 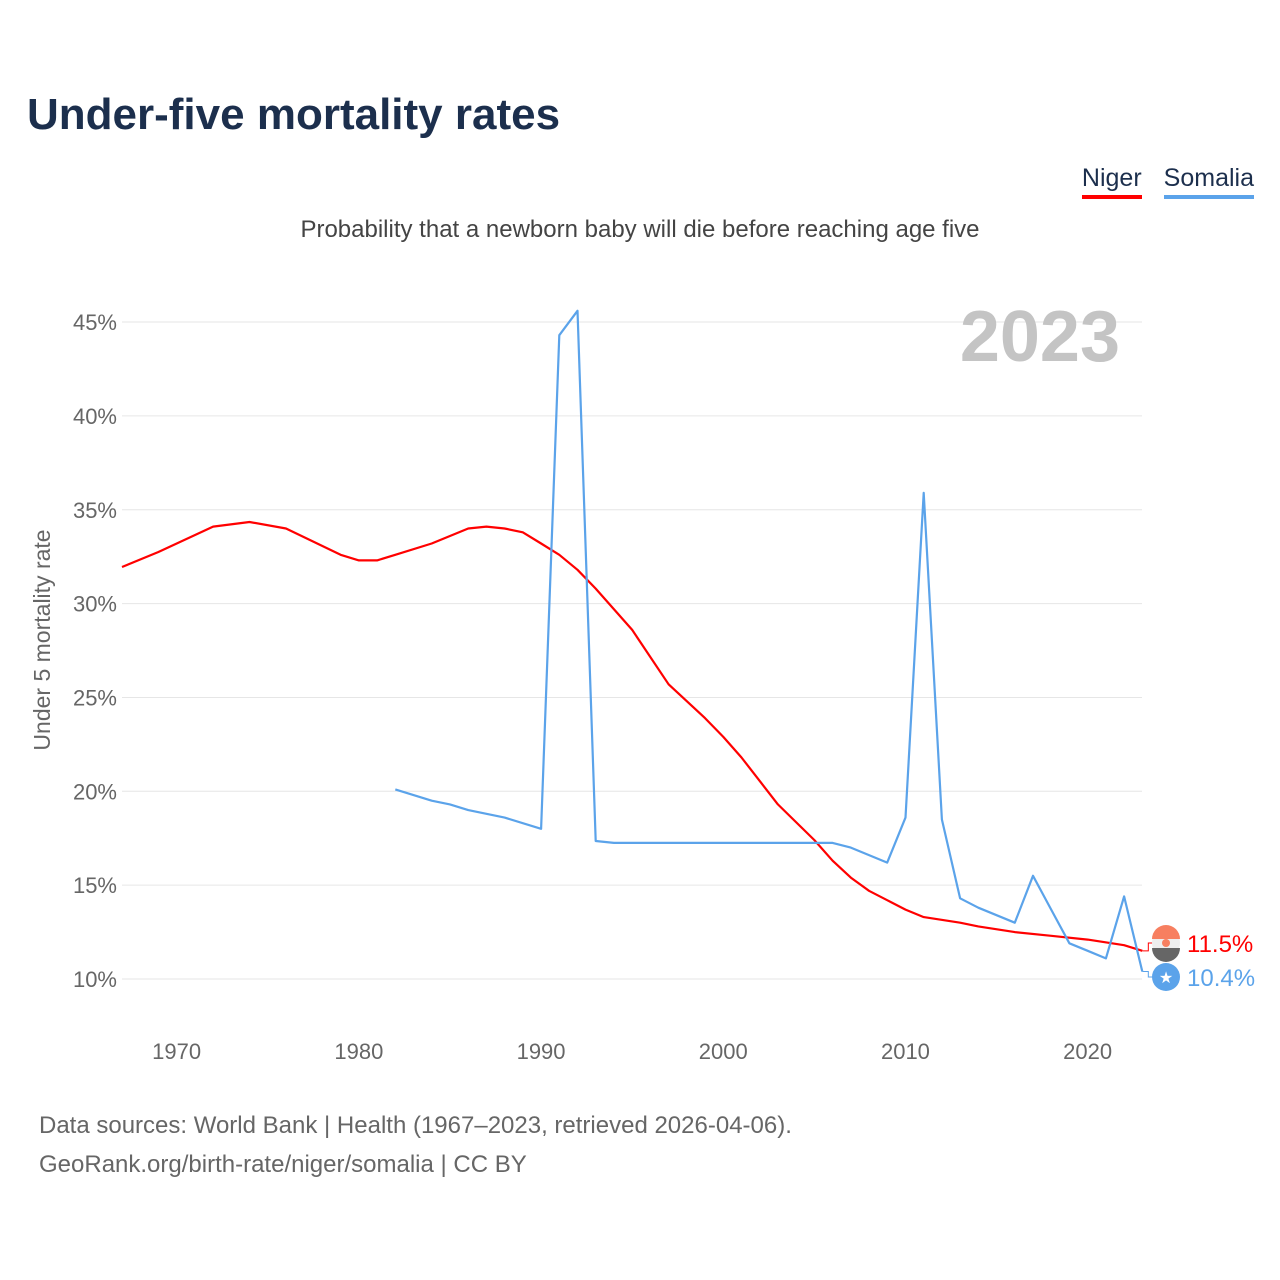 What do you see at coordinates (42, 639) in the screenshot?
I see `y-axis-label: Under 5 mortality rate` at bounding box center [42, 639].